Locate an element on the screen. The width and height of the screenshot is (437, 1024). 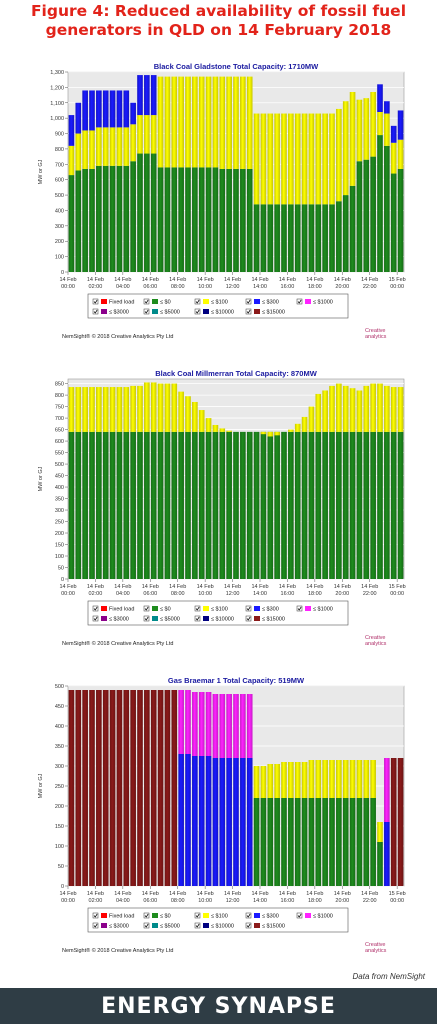
creative-analytics-logo: Creative is located at coordinates (375, 638).